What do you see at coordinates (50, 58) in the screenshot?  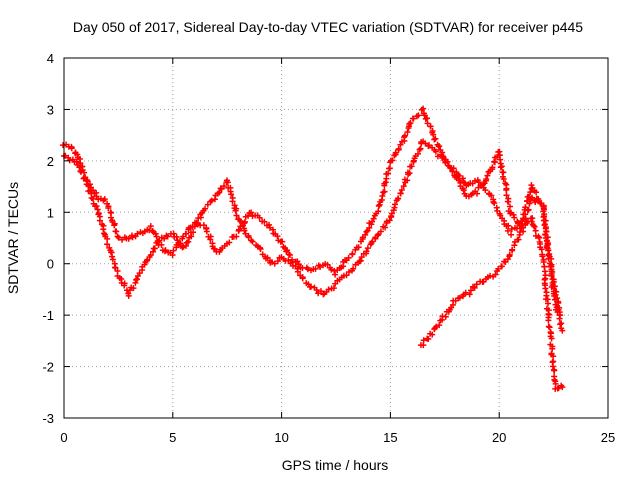 I see `y-tick-label: 4` at bounding box center [50, 58].